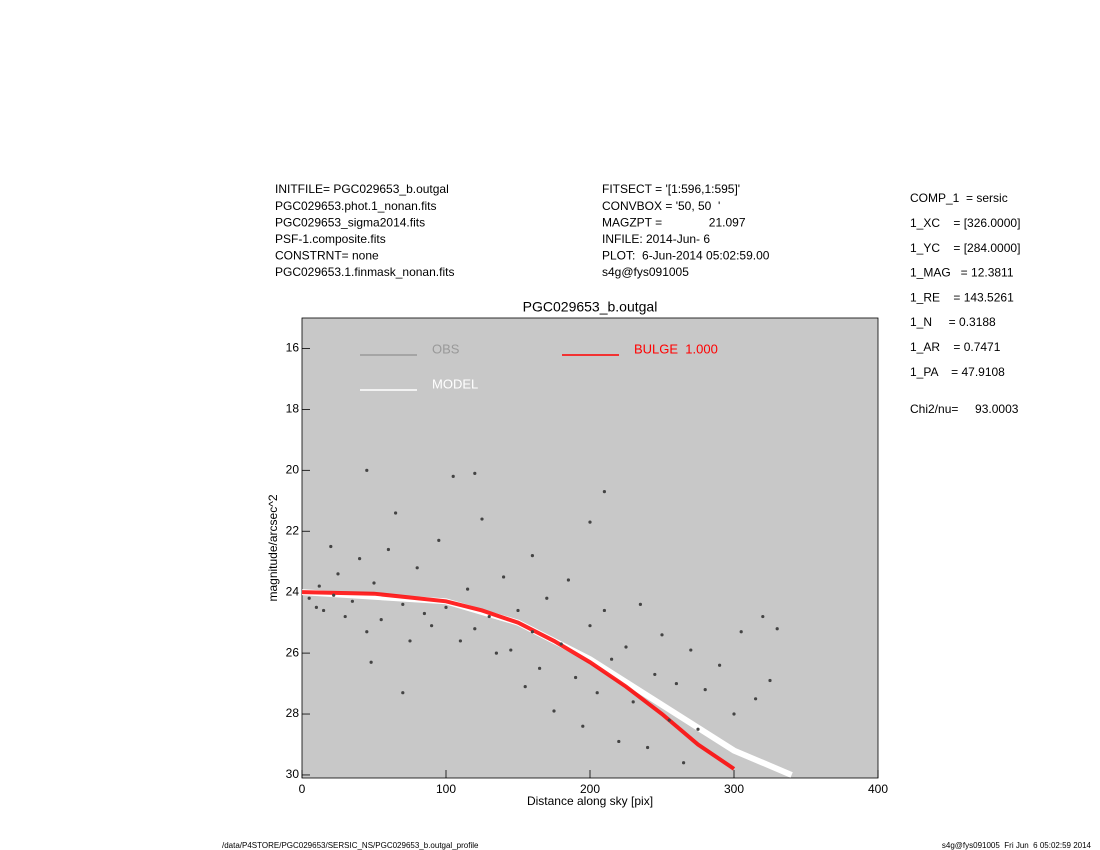  What do you see at coordinates (330, 239) in the screenshot?
I see `header-line: PSF-1.composite.fits` at bounding box center [330, 239].